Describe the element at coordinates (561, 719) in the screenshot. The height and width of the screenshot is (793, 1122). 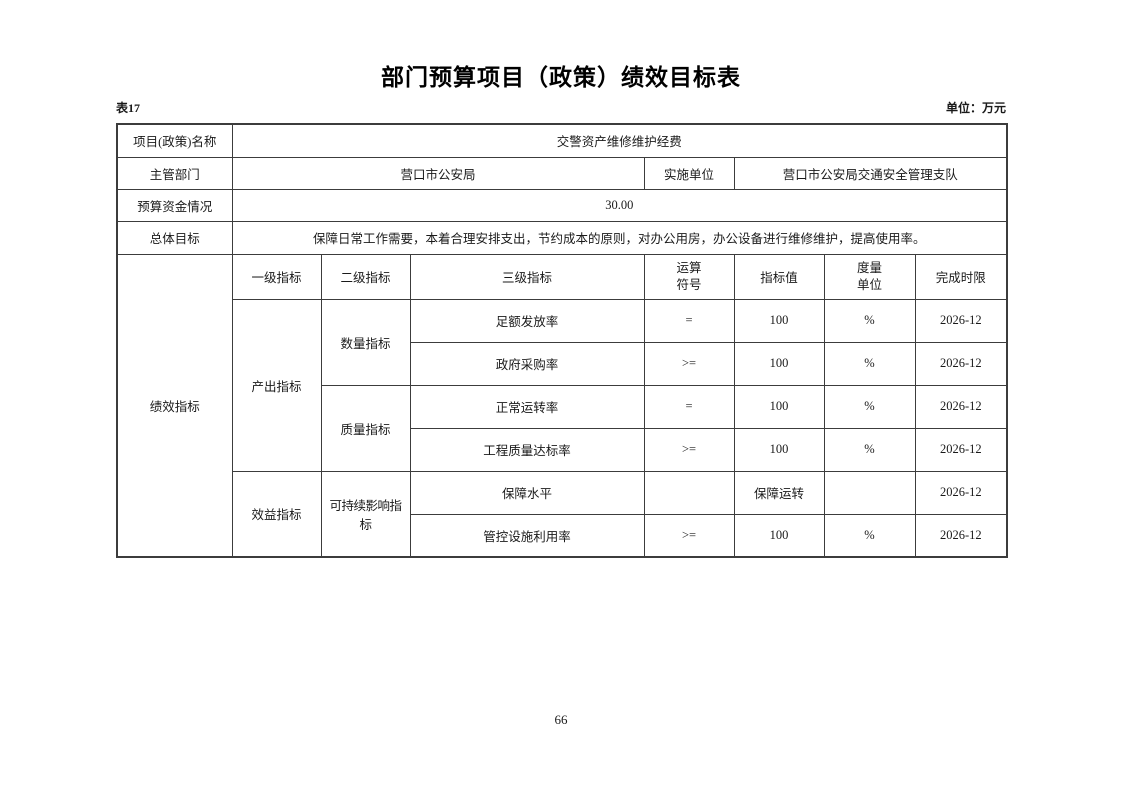
I see `page-number: 66` at that location.